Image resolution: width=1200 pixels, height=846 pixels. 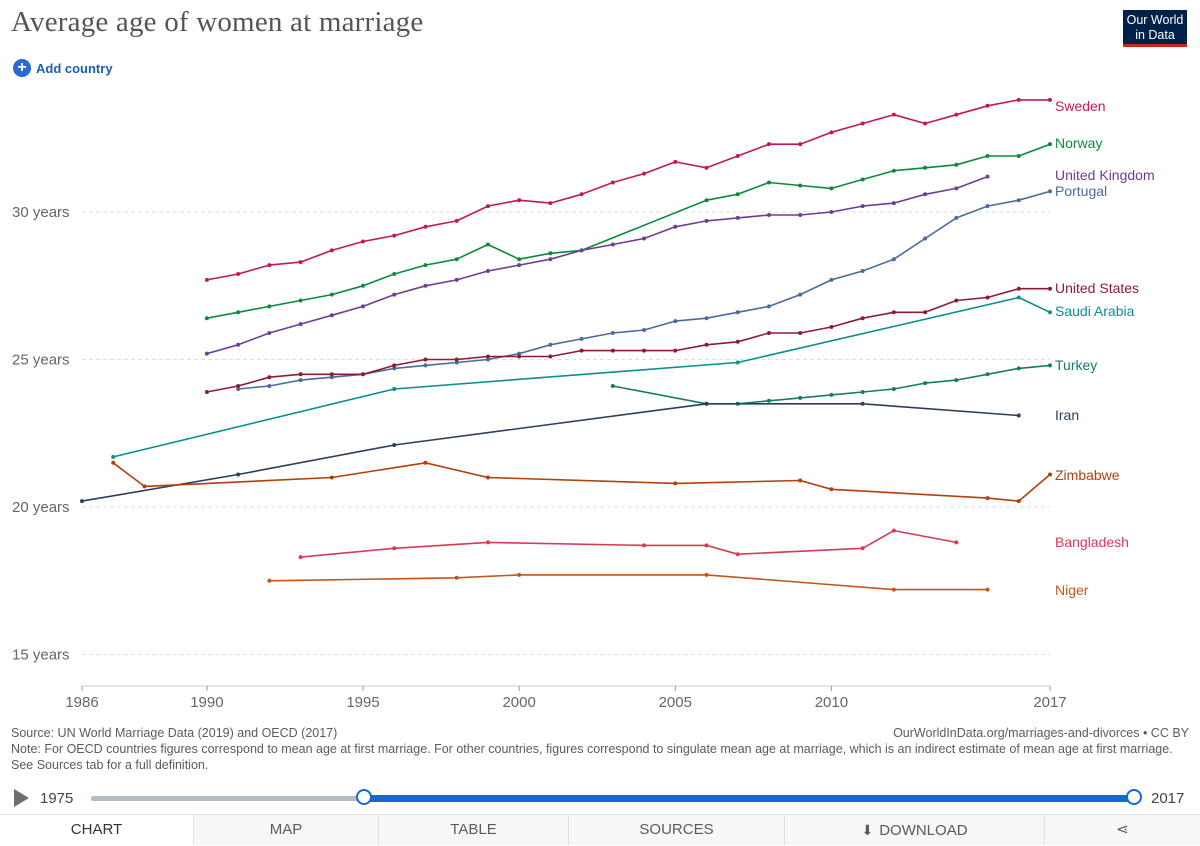 What do you see at coordinates (1168, 798) in the screenshot?
I see `timeline-end-label: 2017` at bounding box center [1168, 798].